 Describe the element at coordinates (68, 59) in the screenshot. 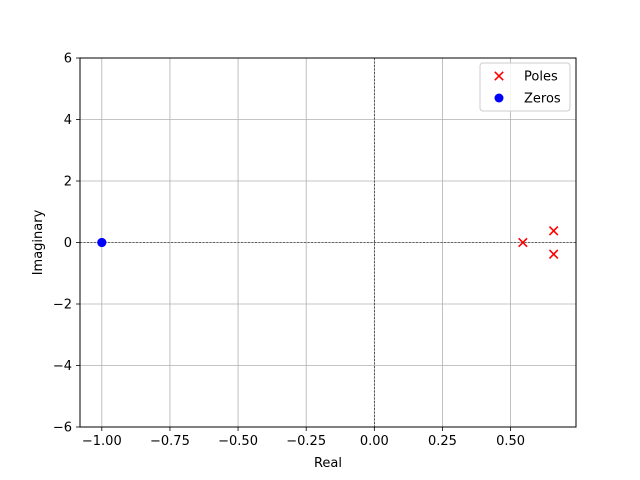

I see `y-tick-label: 6` at that location.